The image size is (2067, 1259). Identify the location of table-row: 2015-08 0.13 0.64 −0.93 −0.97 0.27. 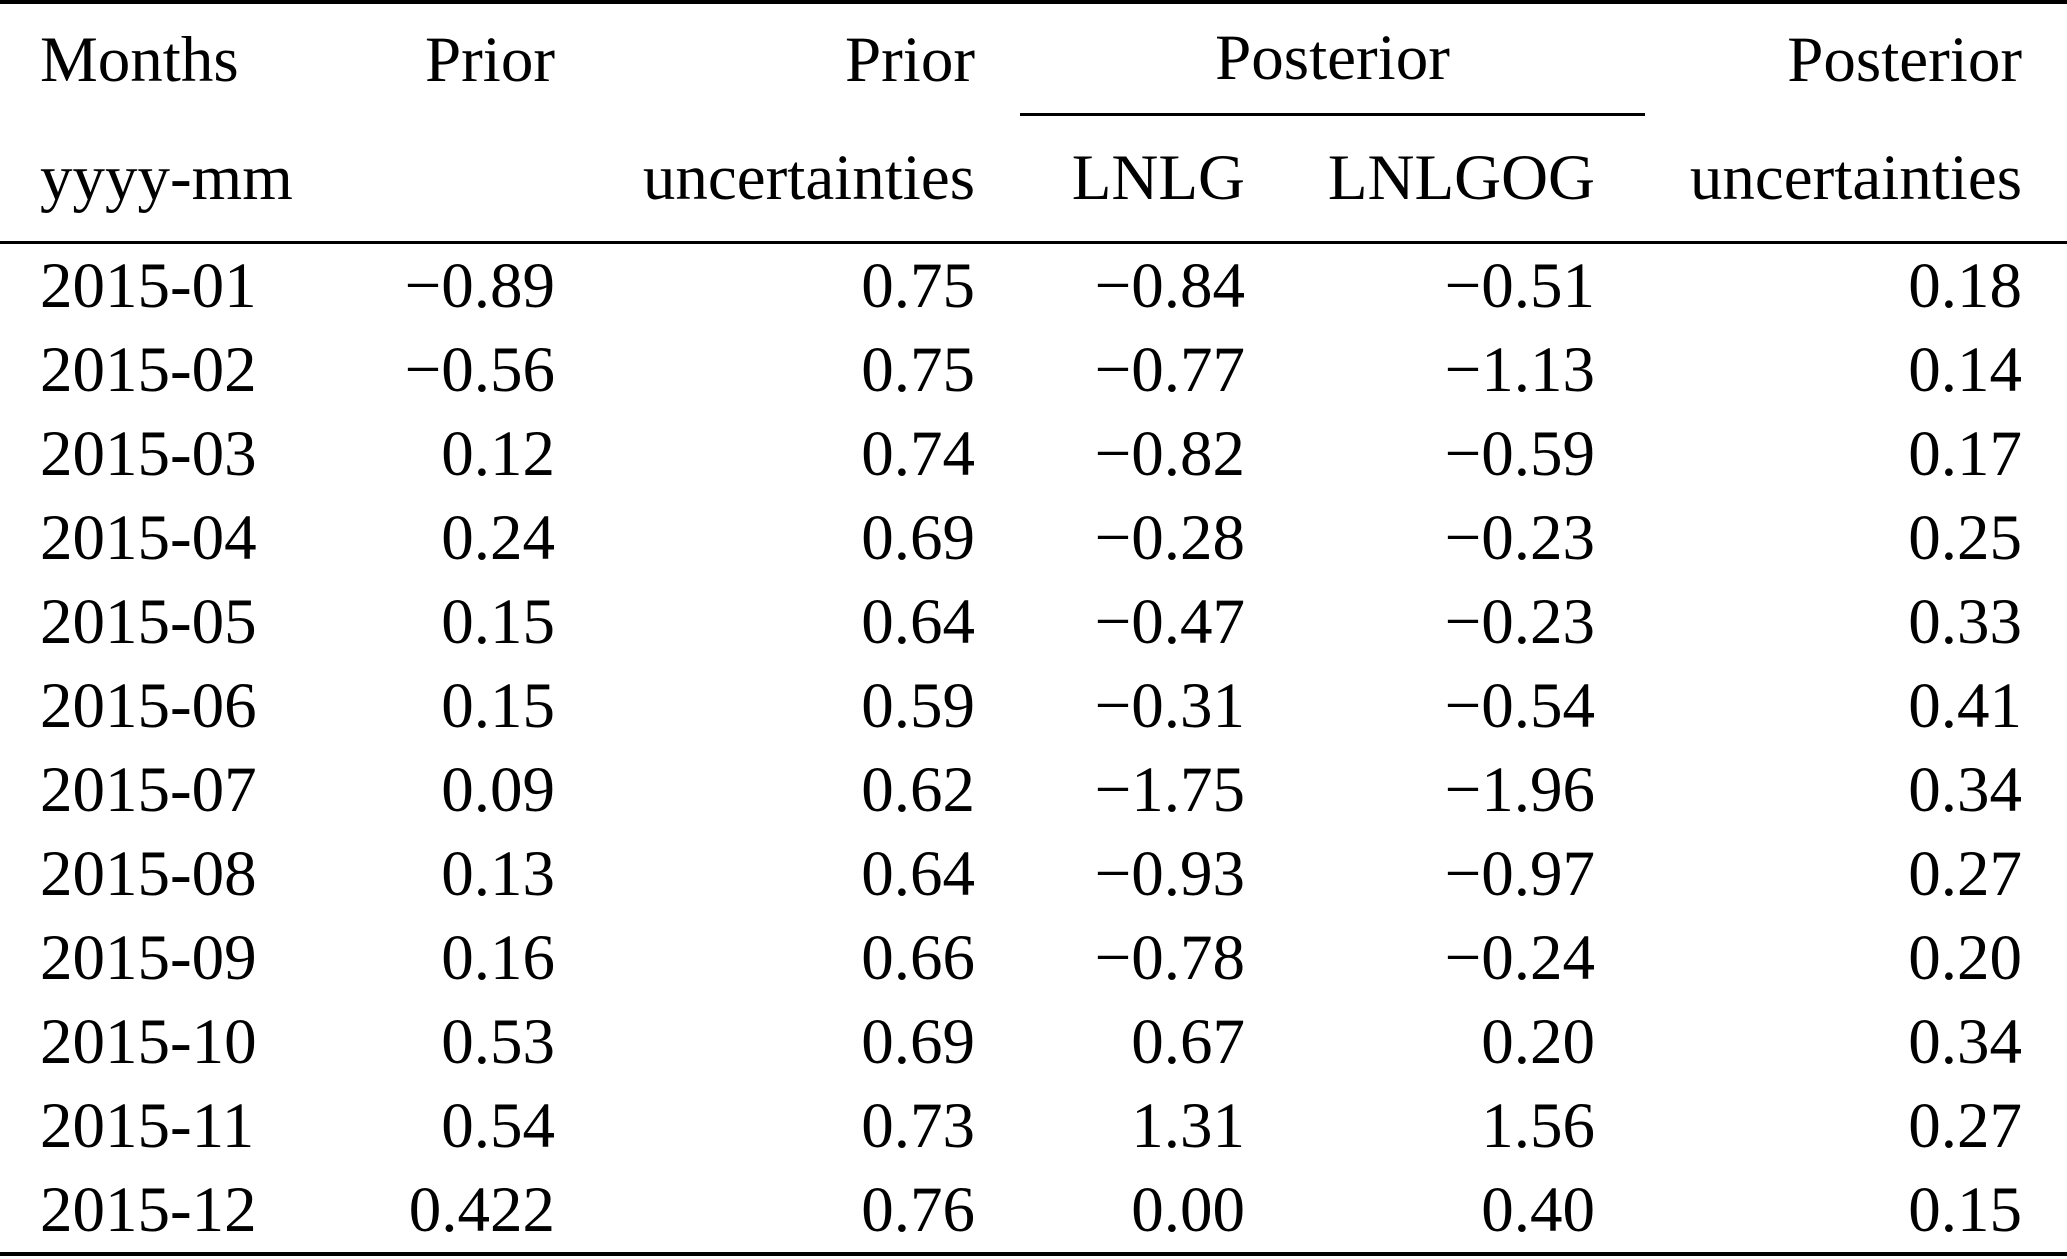
(1033, 874).